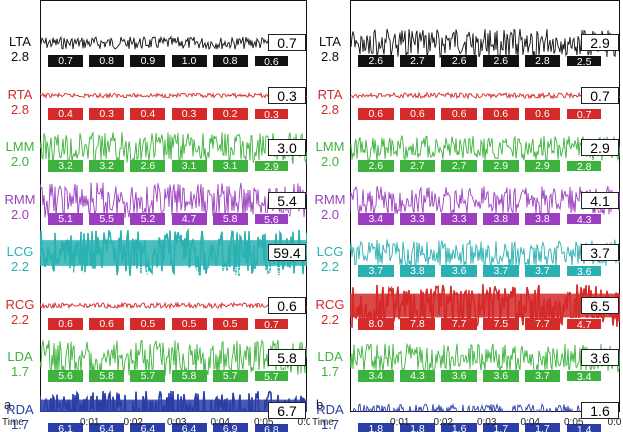  Describe the element at coordinates (8, 404) in the screenshot. I see `panel-a-label: a` at that location.